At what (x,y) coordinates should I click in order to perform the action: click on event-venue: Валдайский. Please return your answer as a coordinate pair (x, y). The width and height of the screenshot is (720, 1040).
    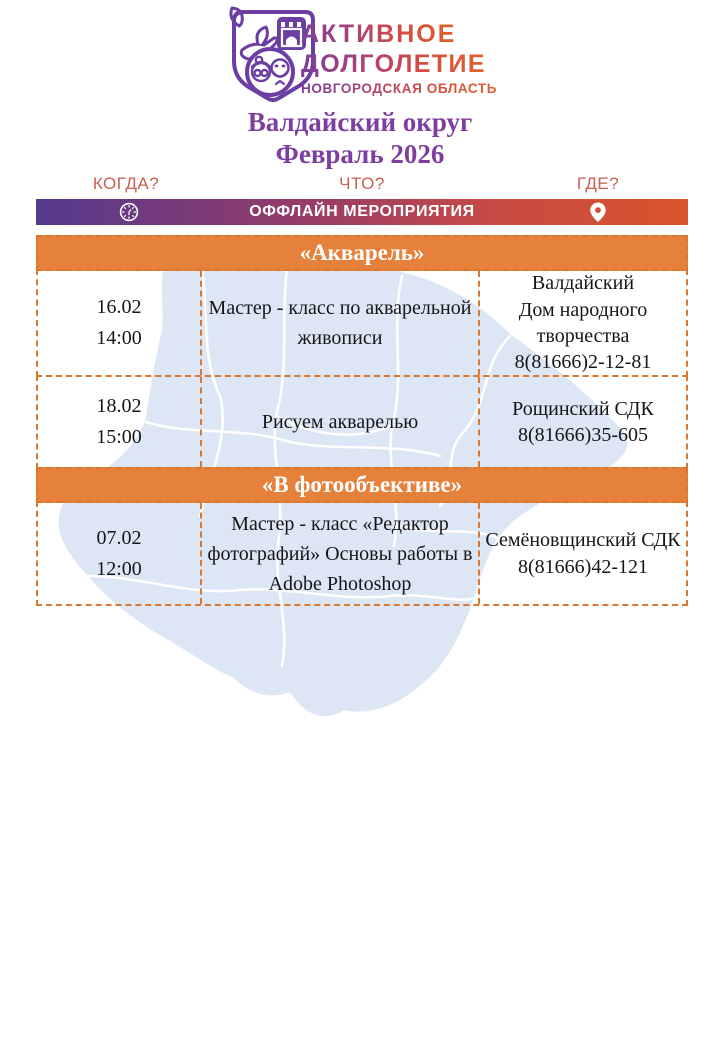
    Looking at the image, I should click on (583, 283).